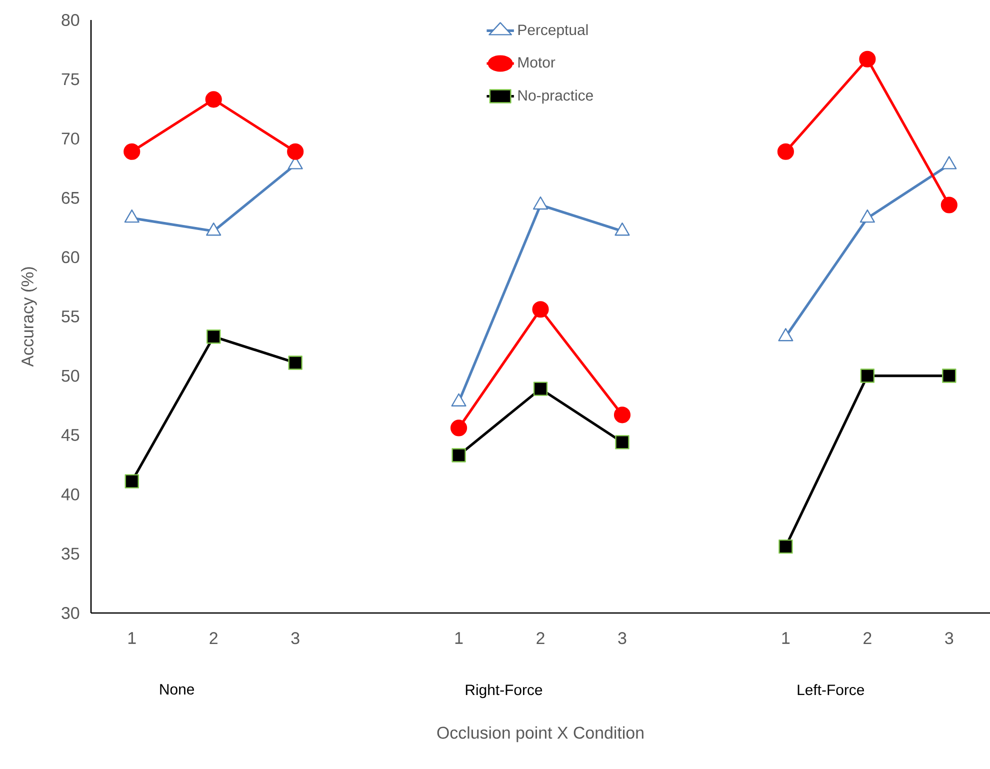 Image resolution: width=990 pixels, height=769 pixels. What do you see at coordinates (70, 435) in the screenshot?
I see `y-tick-label: 45` at bounding box center [70, 435].